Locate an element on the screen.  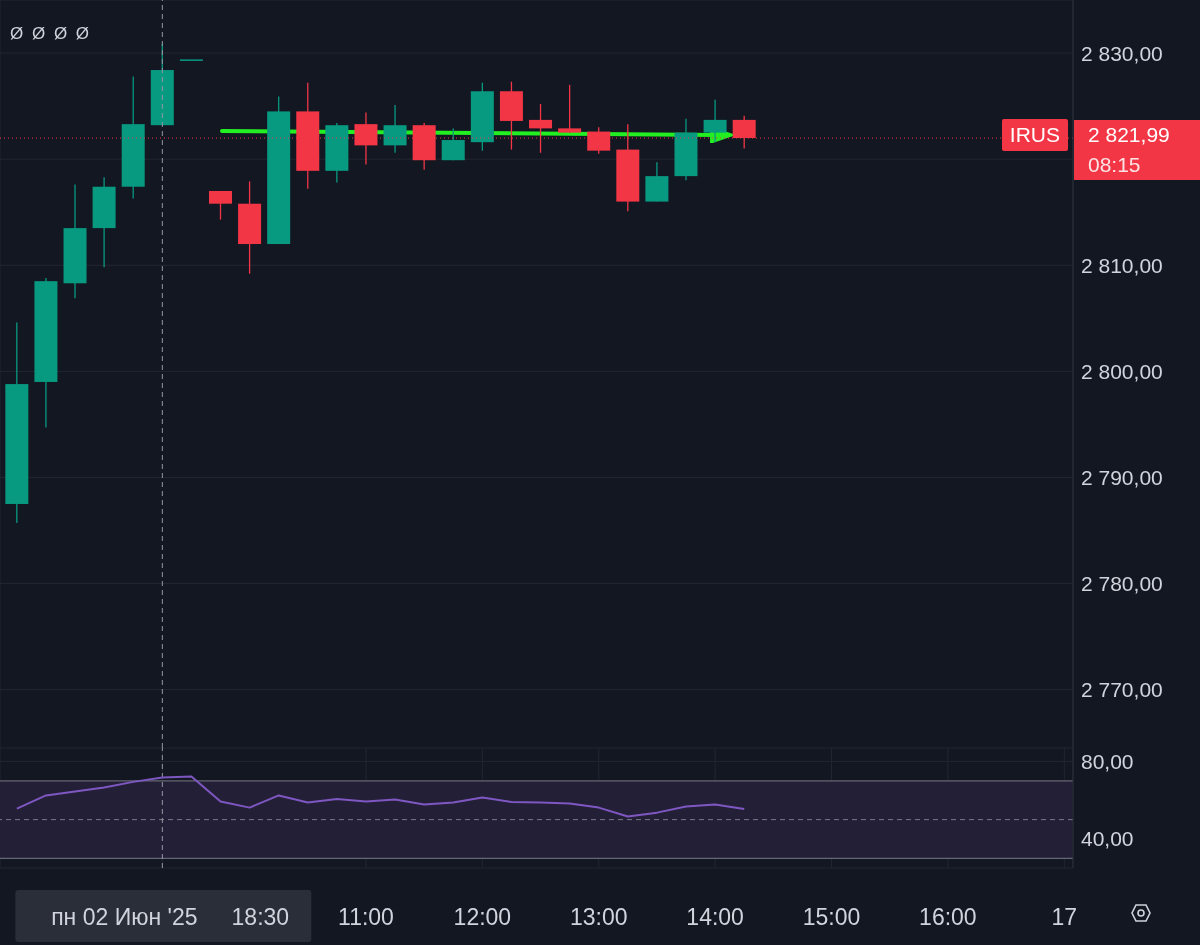
y-tick-label: 80,00 is located at coordinates (1107, 761).